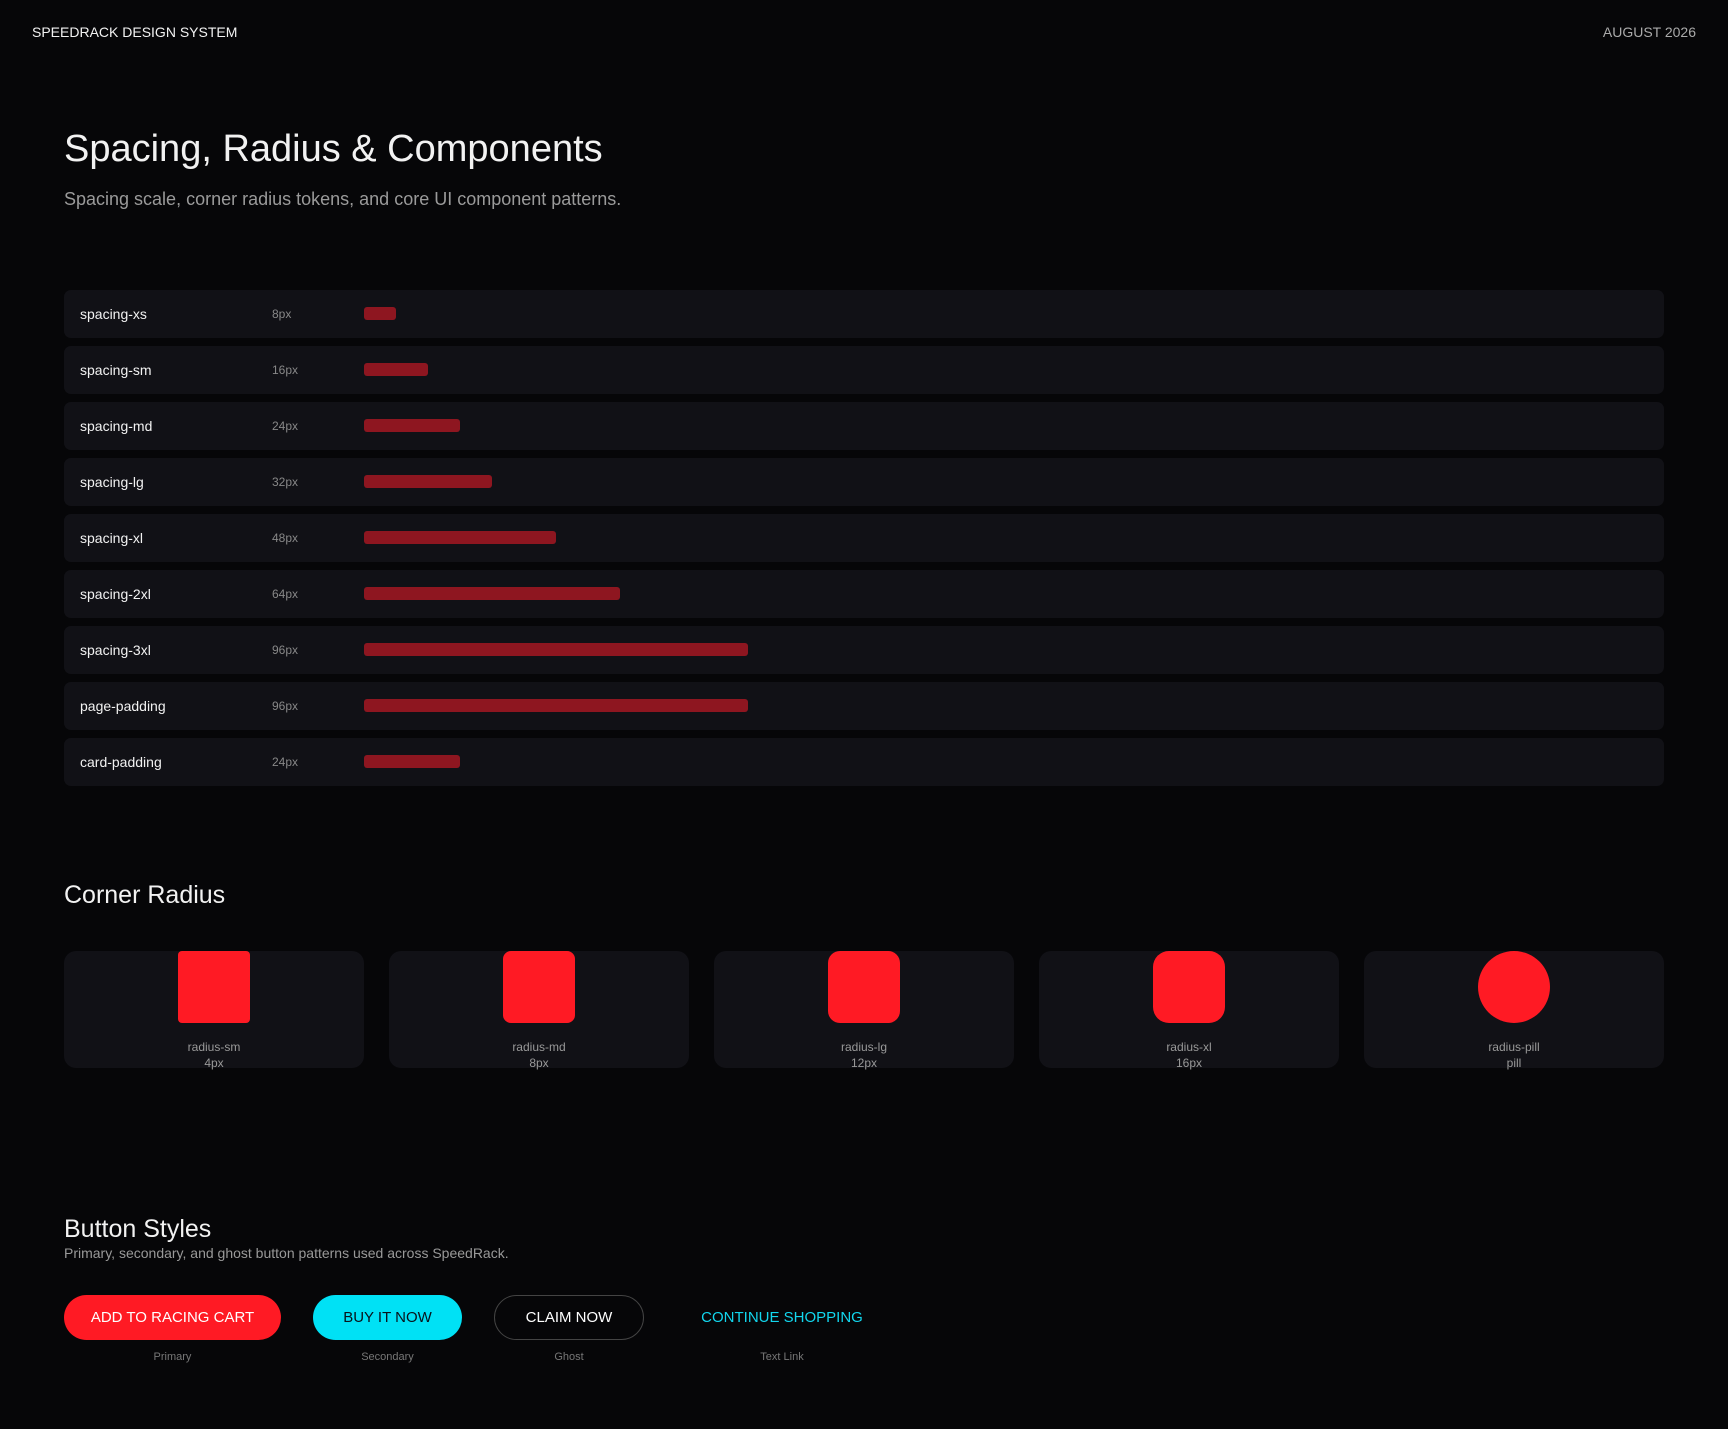 Image resolution: width=1728 pixels, height=1429 pixels. Describe the element at coordinates (121, 762) in the screenshot. I see `token-name: card-padding` at that location.